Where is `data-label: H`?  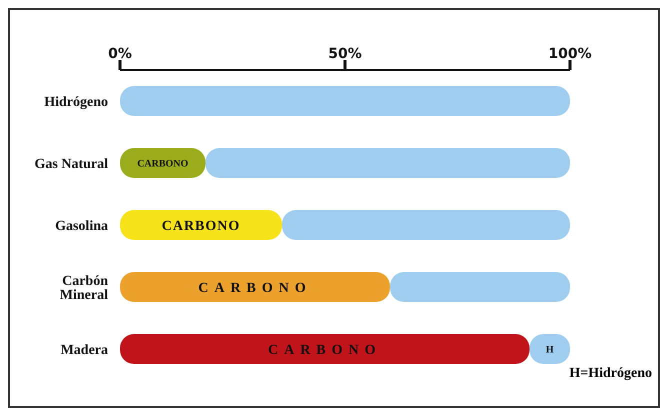 data-label: H is located at coordinates (550, 350).